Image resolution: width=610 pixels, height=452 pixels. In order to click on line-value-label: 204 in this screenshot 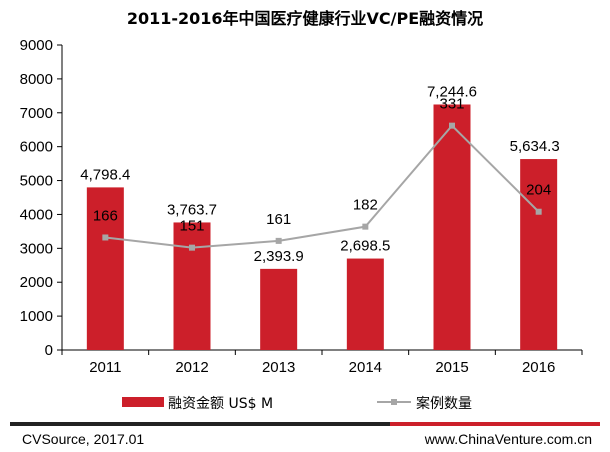, I will do `click(538, 190)`.